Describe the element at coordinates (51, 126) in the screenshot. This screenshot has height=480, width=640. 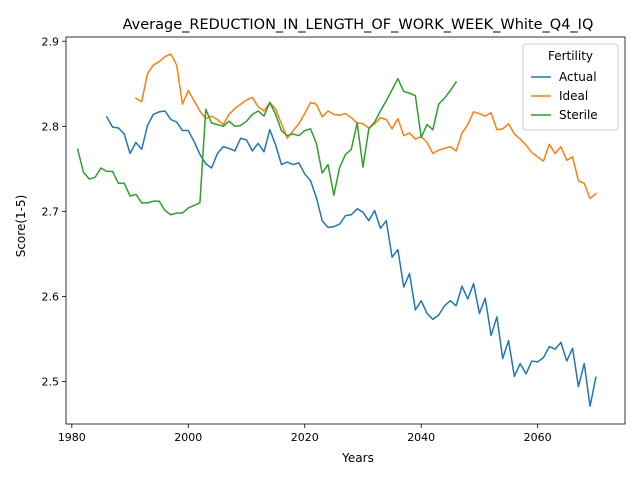
I see `y-tick-label: 2.8` at that location.